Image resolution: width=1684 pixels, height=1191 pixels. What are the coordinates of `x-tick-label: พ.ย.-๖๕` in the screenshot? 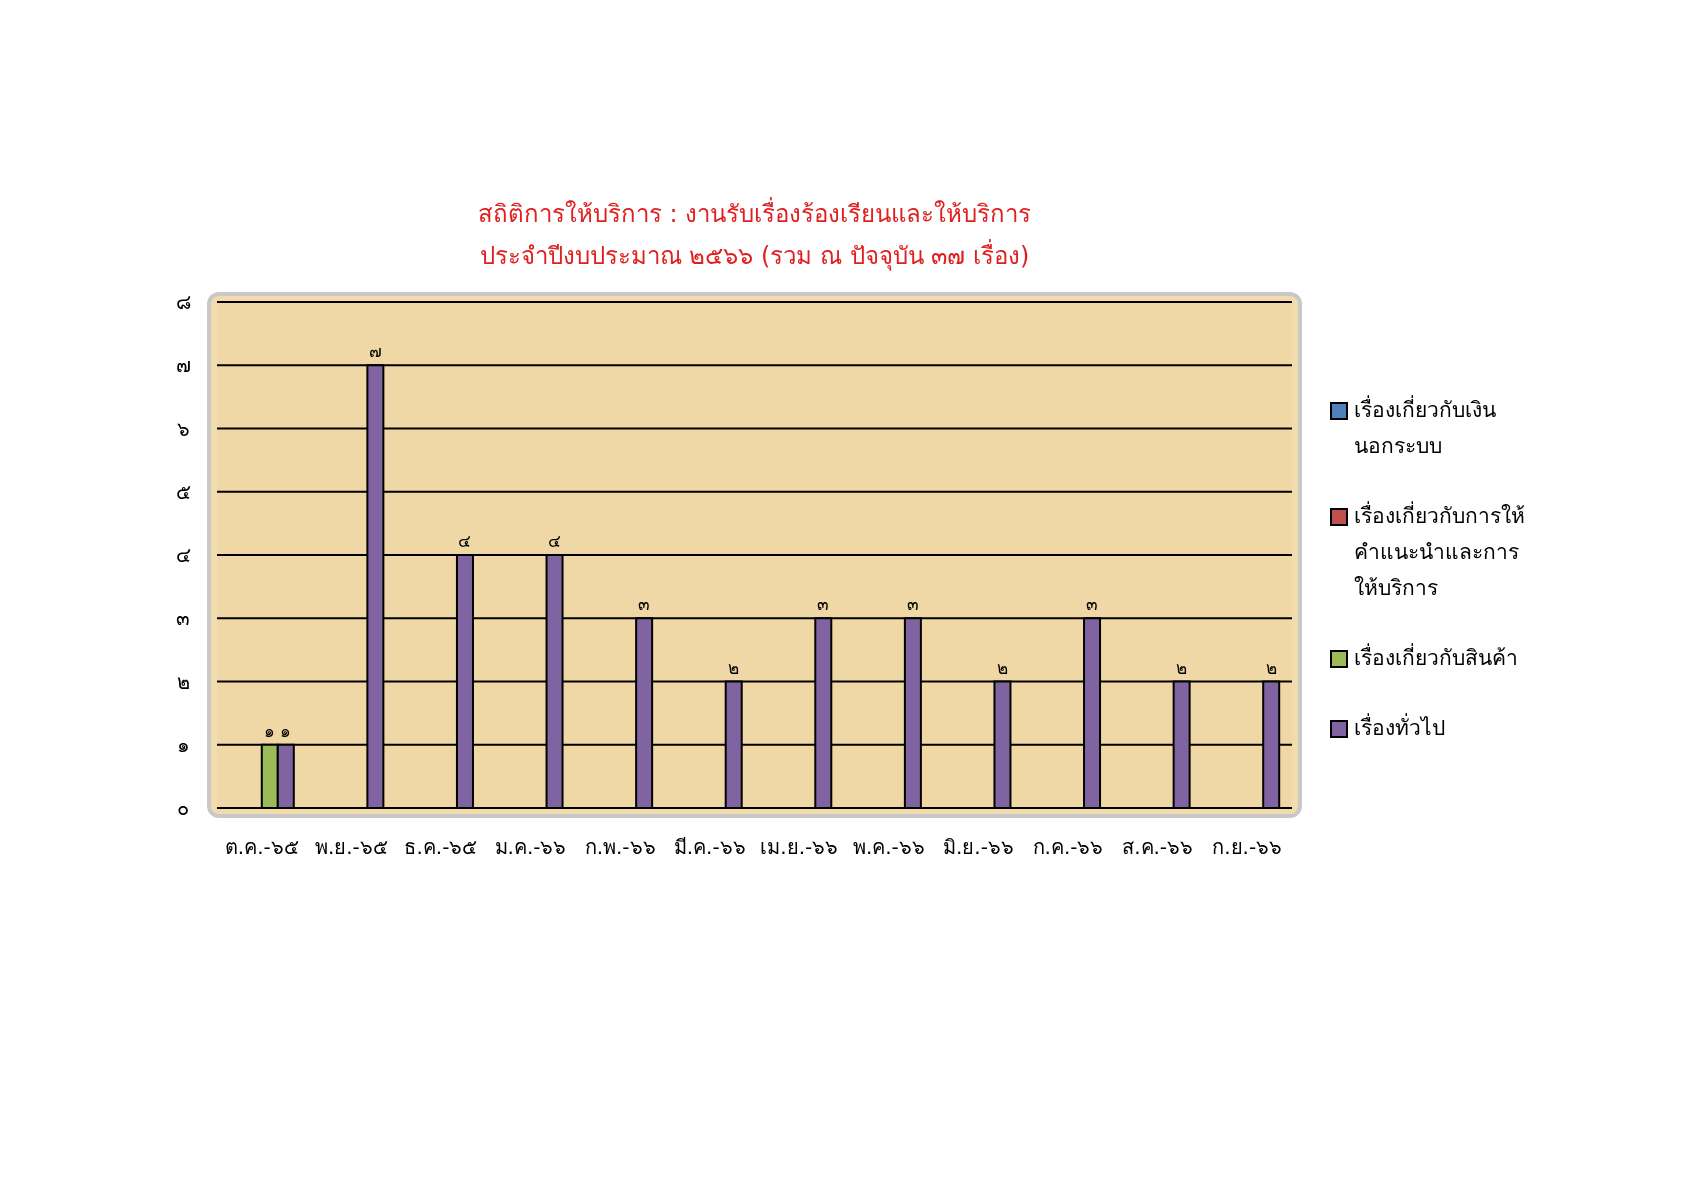 It's located at (351, 847).